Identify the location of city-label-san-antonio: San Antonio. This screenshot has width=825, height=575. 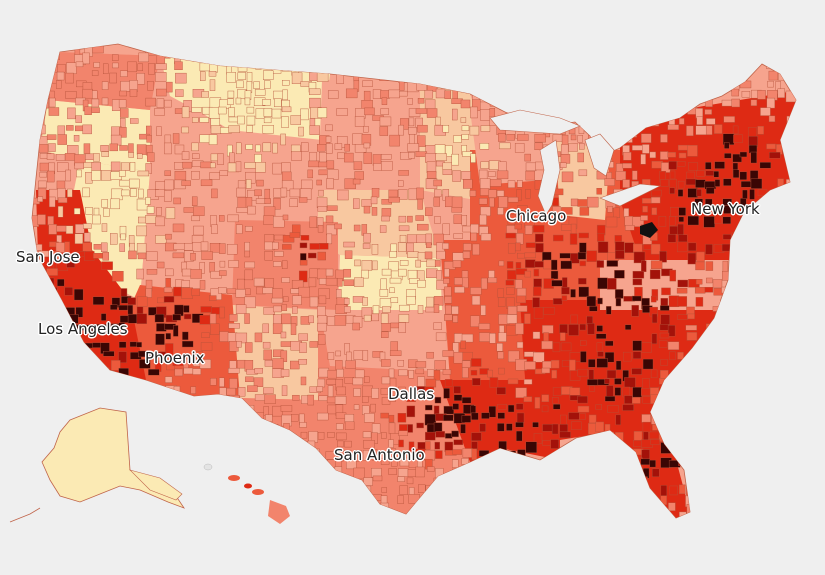
(379, 455).